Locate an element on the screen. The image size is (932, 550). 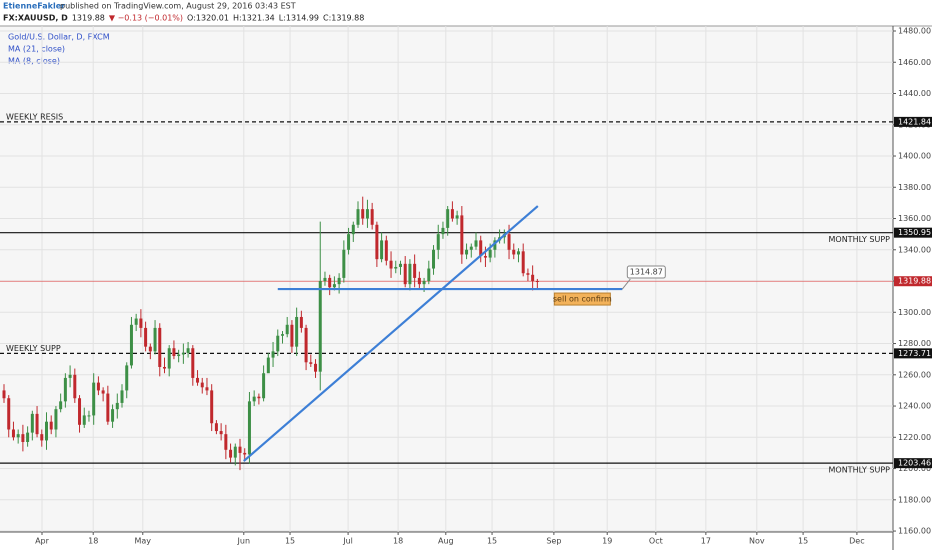
header-item: ▼ −0.13 (−0.01%) is located at coordinates (146, 18).